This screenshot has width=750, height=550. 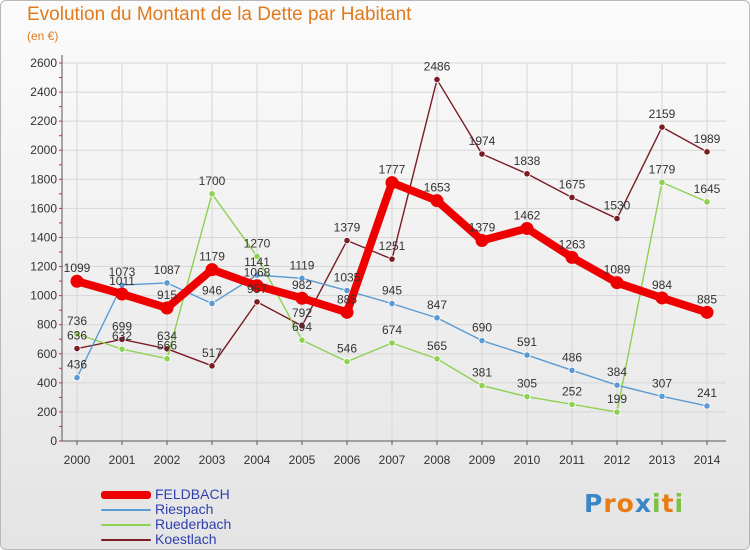 I want to click on data-label: 957, so click(x=257, y=289).